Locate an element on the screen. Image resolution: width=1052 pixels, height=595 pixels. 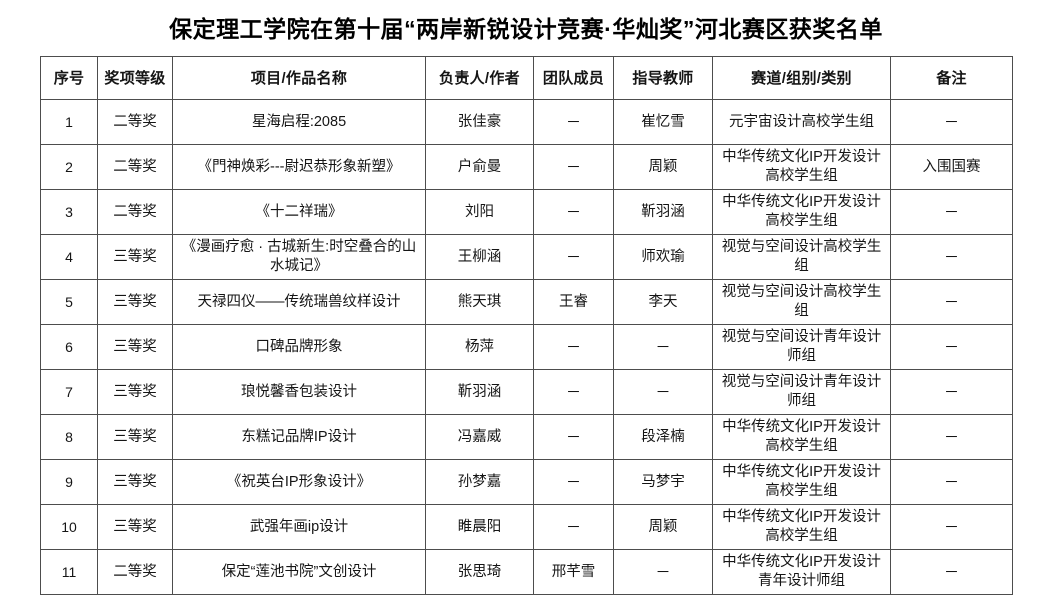
row-cell-leader: 靳羽涵 is located at coordinates (479, 392).